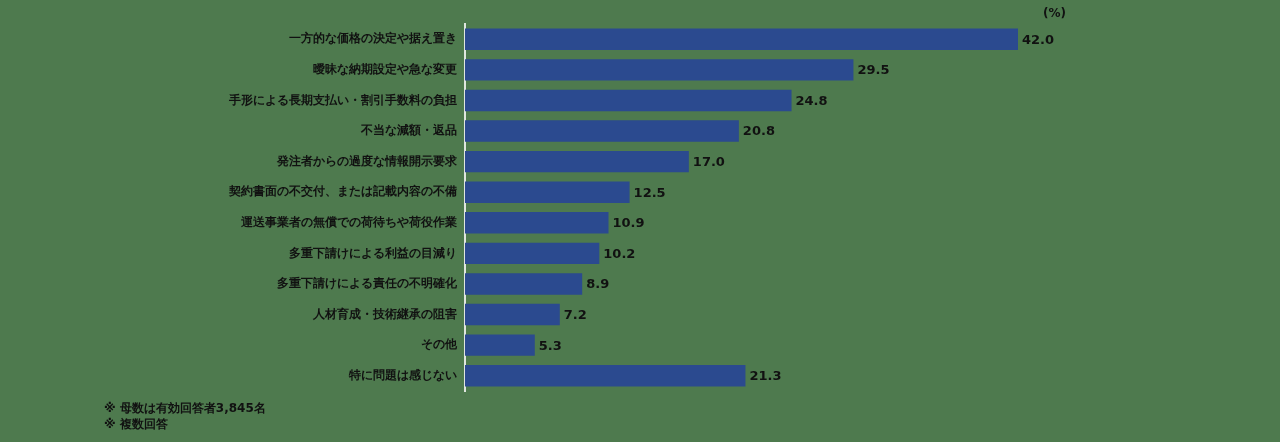 This screenshot has width=1280, height=442. I want to click on y-tick-label: 運送事業者の無償での荷待ちや荷役作業, so click(348, 221).